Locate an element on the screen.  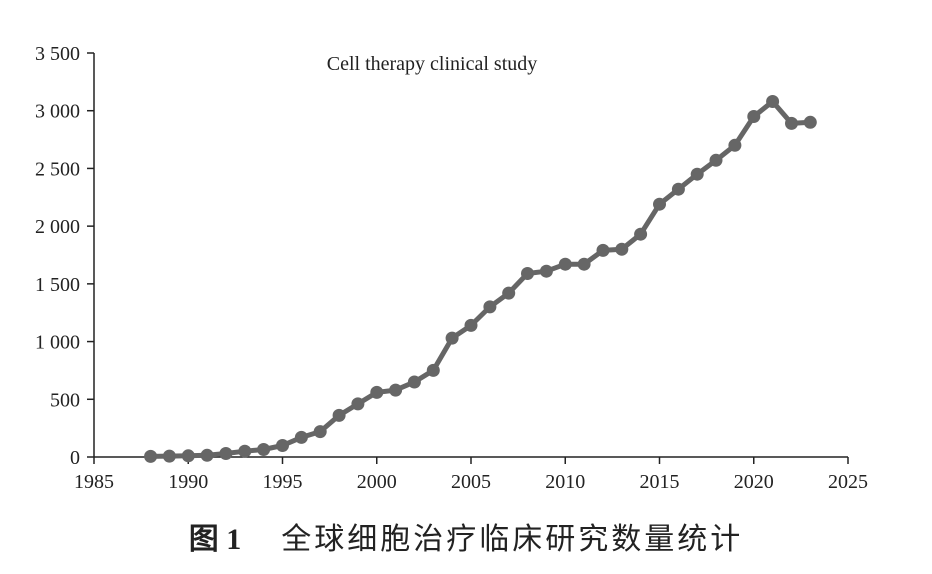
figure-number: 图 1 is located at coordinates (215, 539).